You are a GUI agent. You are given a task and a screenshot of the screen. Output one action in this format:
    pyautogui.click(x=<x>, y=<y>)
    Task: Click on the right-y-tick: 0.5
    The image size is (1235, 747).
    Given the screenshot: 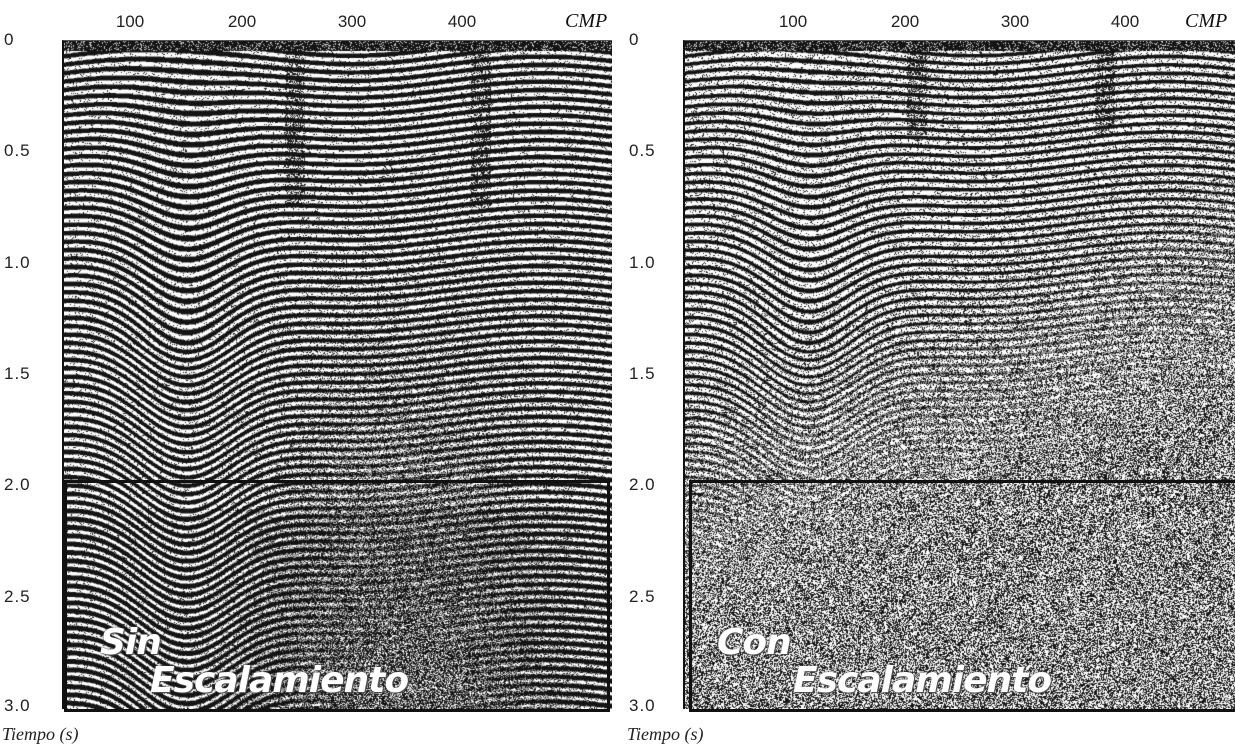 What is the action you would take?
    pyautogui.click(x=642, y=150)
    